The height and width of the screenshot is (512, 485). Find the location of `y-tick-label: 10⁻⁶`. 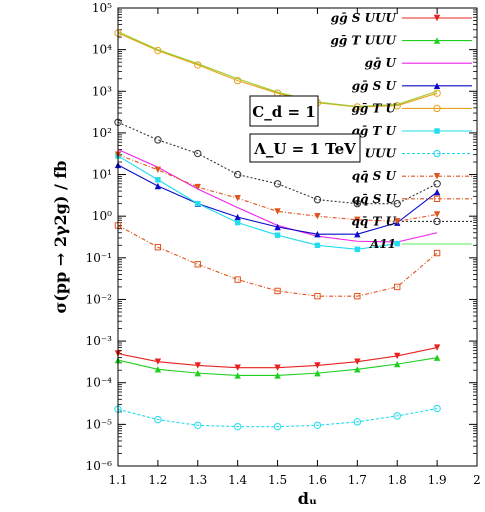

y-tick-label: 10⁻⁶ is located at coordinates (99, 466).